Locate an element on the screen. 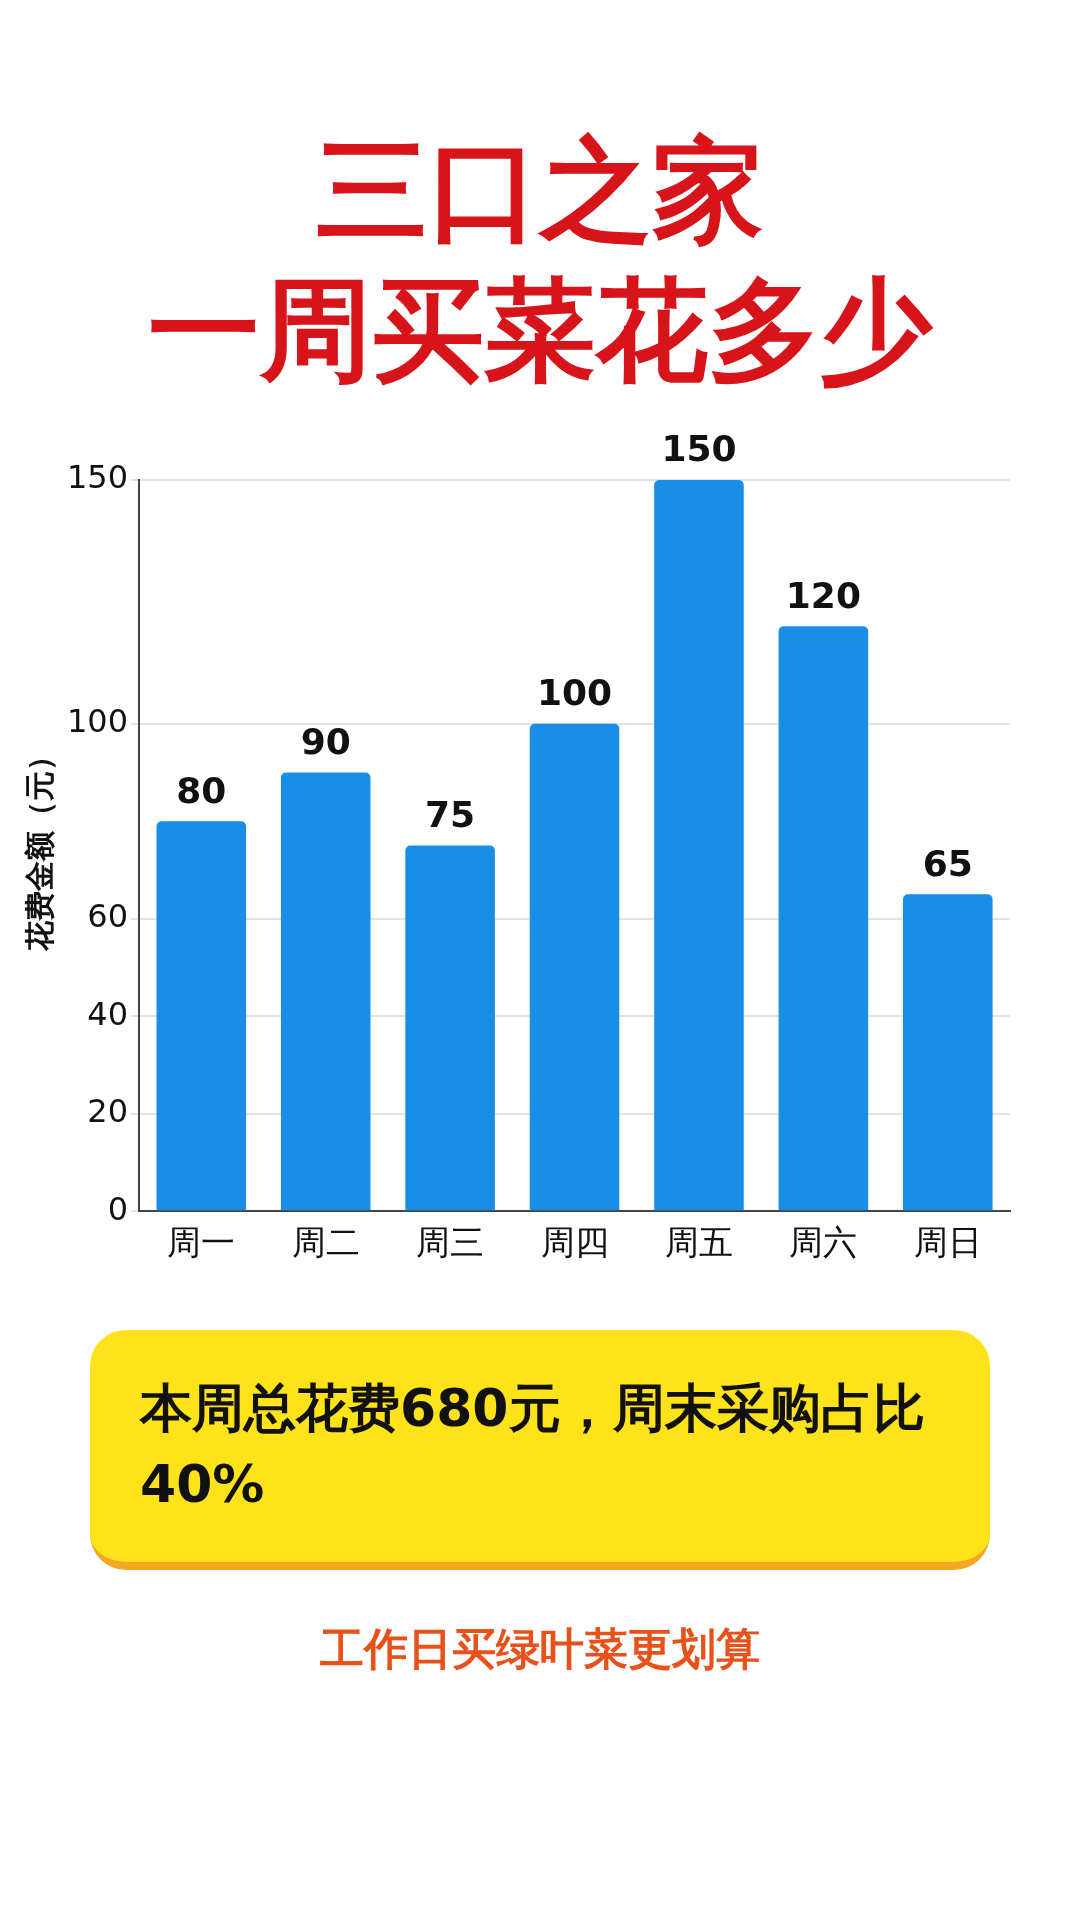  x-tick-label: 周四 is located at coordinates (574, 1242).